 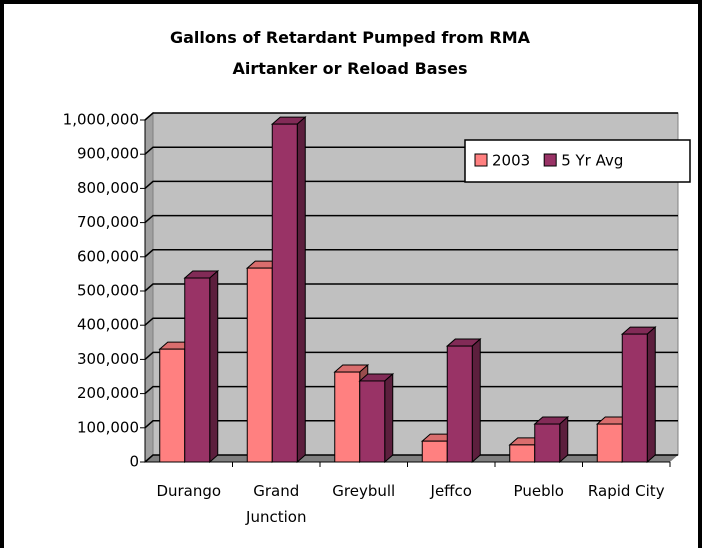 What do you see at coordinates (108, 393) in the screenshot?
I see `y-tick-label: 200,000` at bounding box center [108, 393].